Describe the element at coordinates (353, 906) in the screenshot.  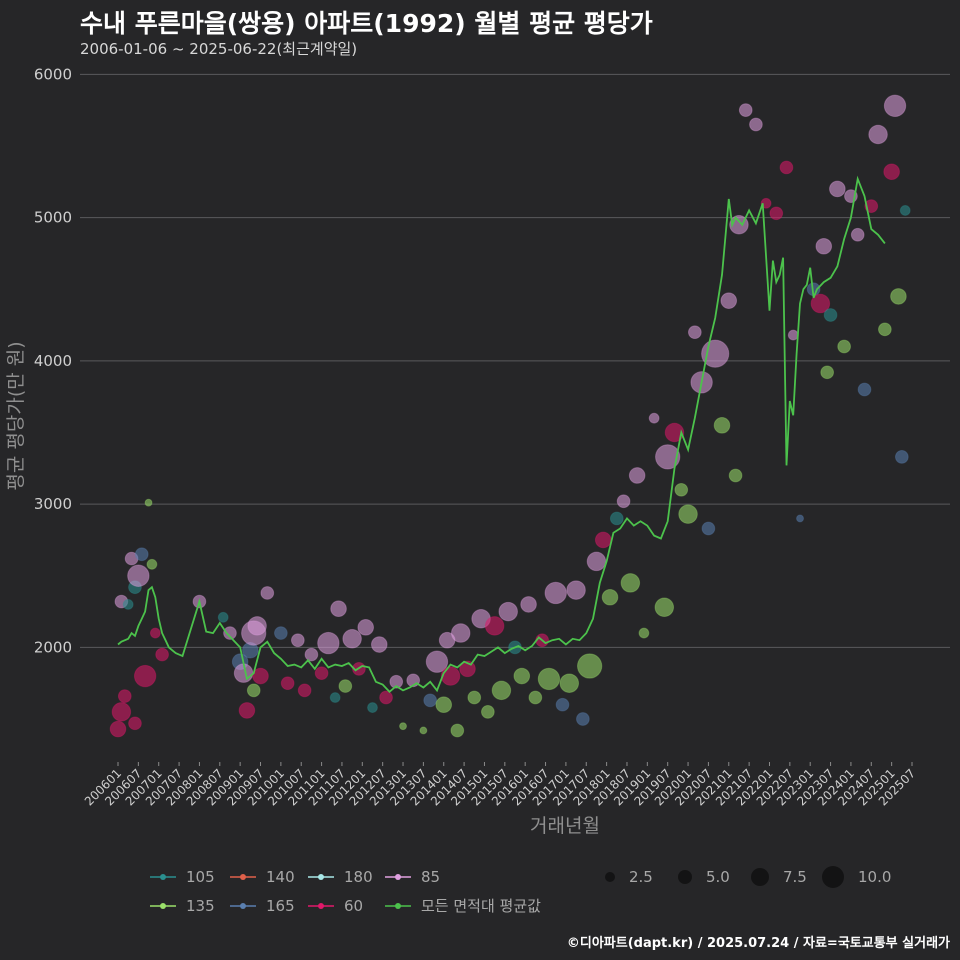
I see `legend-label: 60` at that location.